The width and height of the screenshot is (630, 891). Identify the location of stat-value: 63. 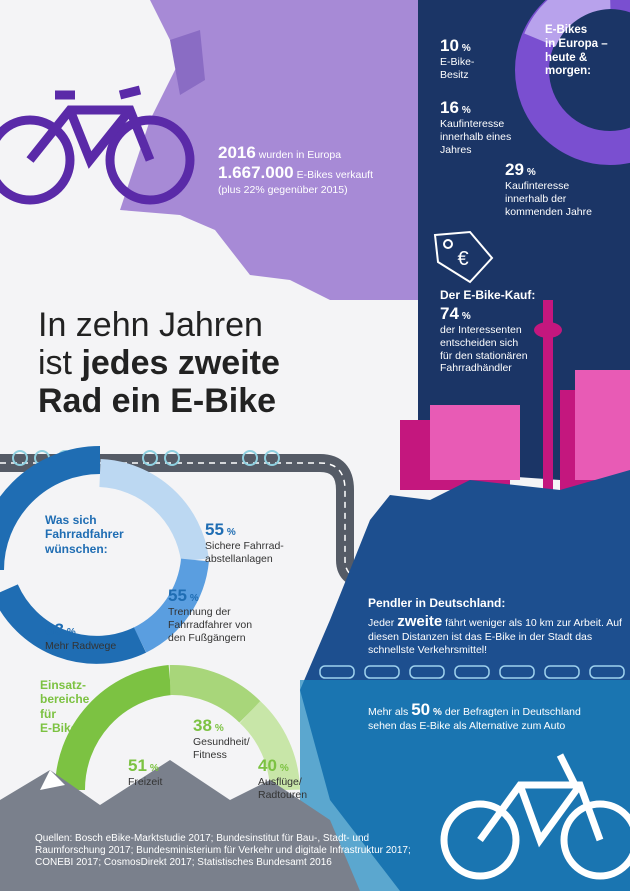
(54, 629).